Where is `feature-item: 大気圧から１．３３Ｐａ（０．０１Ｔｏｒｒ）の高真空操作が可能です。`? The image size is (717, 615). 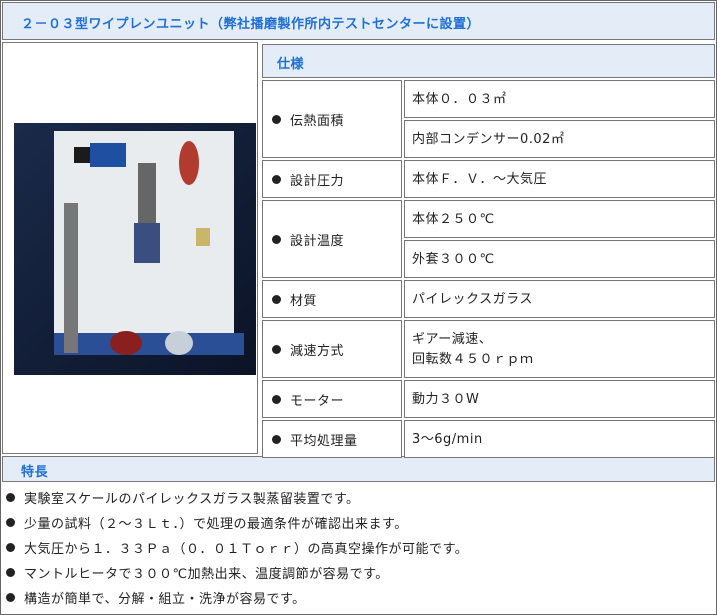
feature-item: 大気圧から１．３３Ｐａ（０．０１Ｔｏｒｒ）の高真空操作が可能です。 is located at coordinates (246, 549).